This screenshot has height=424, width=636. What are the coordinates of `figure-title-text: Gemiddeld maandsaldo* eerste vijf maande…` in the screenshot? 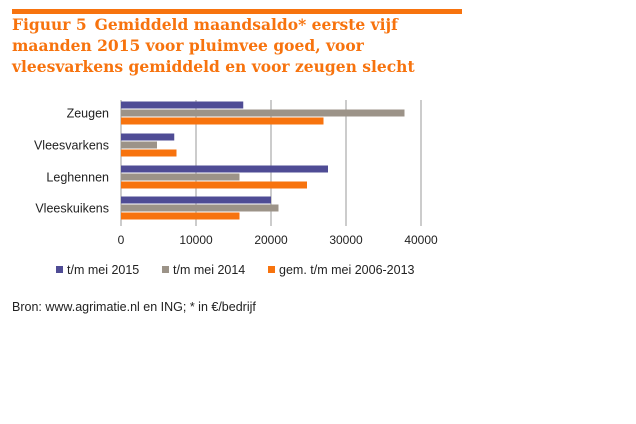 It's located at (213, 45).